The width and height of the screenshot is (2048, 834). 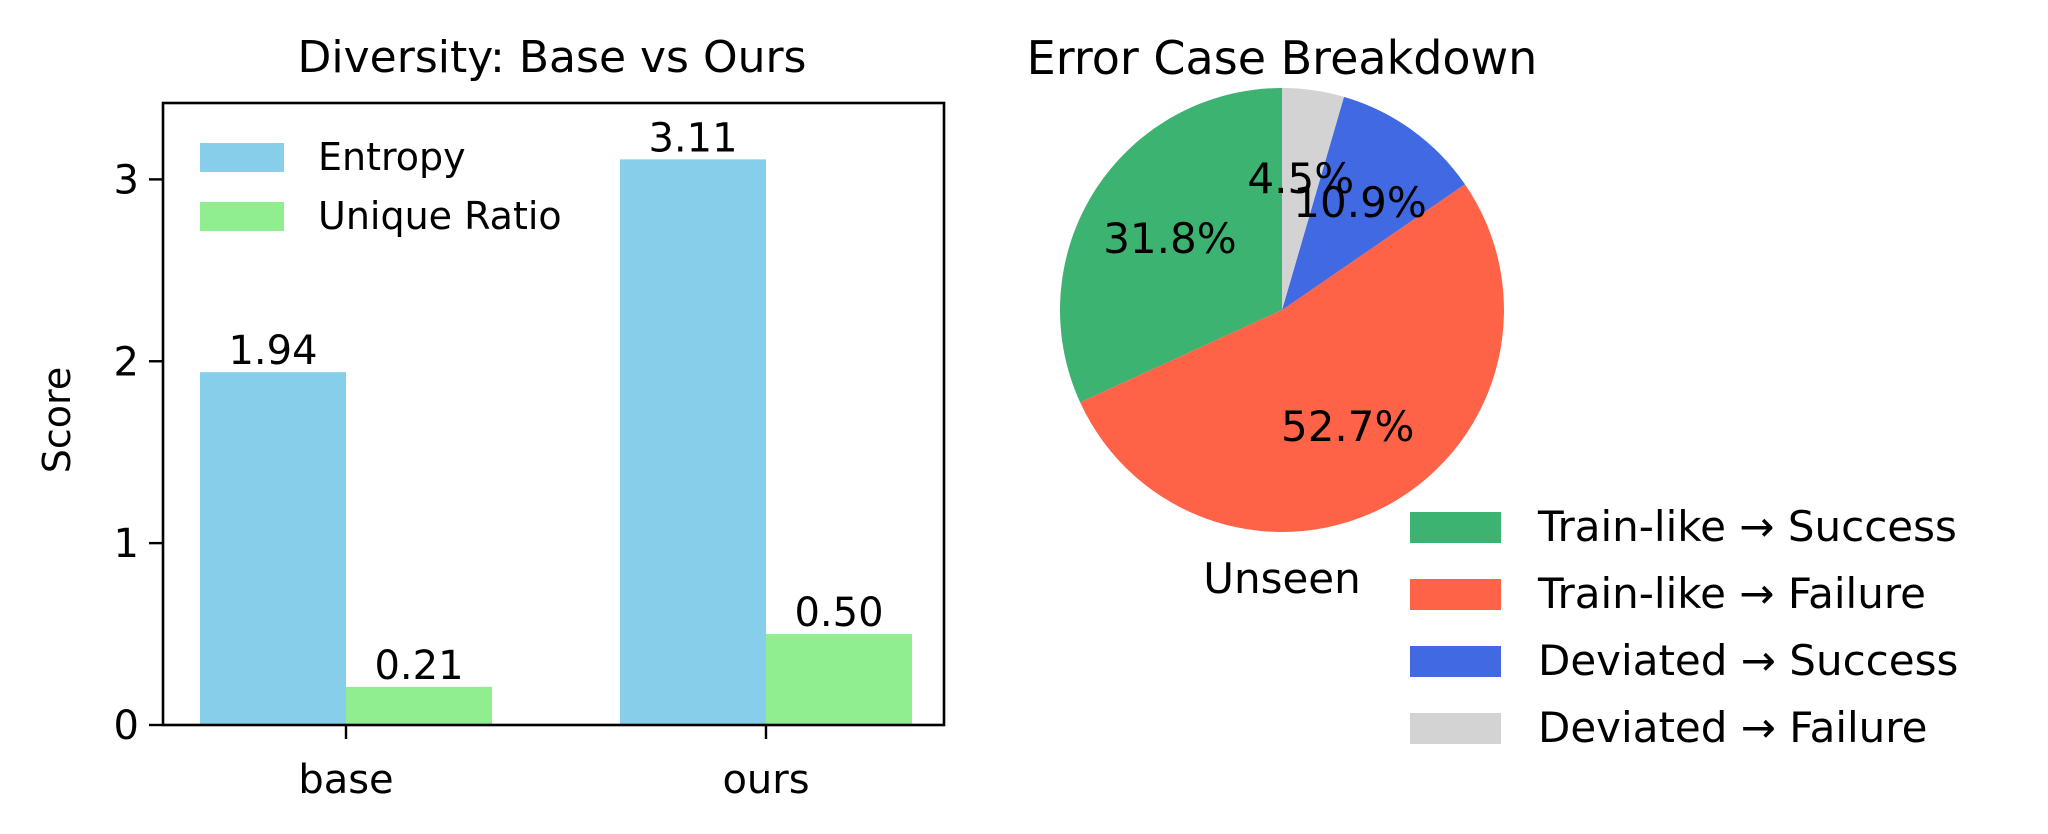 What do you see at coordinates (1731, 593) in the screenshot?
I see `legend-label: Train-like → Failure` at bounding box center [1731, 593].